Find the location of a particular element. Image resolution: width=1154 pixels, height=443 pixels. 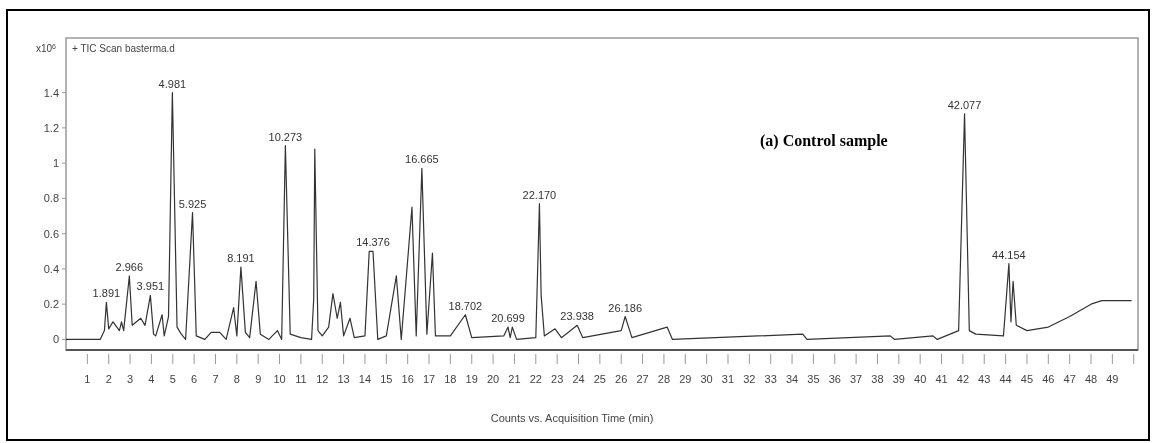

x-tick-label: 9 is located at coordinates (258, 379).